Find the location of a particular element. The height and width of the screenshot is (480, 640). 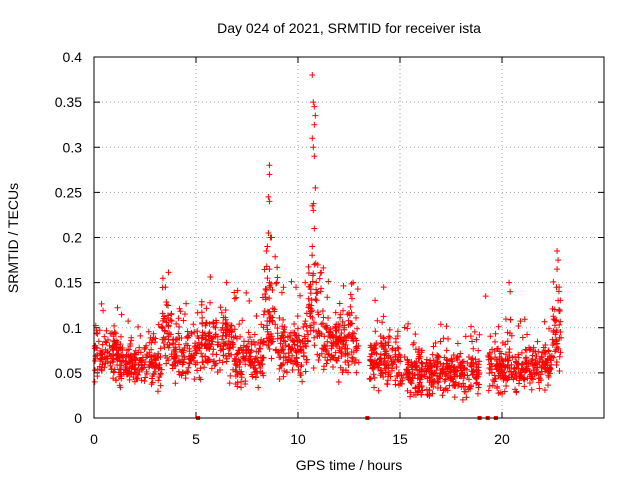

x-tick-label: 20 is located at coordinates (502, 439).